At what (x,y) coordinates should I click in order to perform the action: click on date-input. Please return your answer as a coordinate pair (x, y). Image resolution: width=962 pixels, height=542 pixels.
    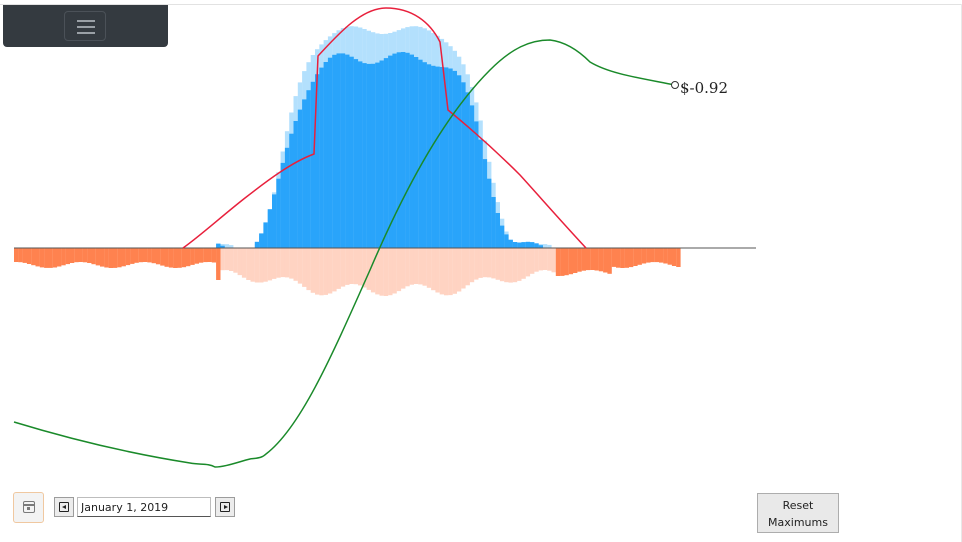
    Looking at the image, I should click on (144, 507).